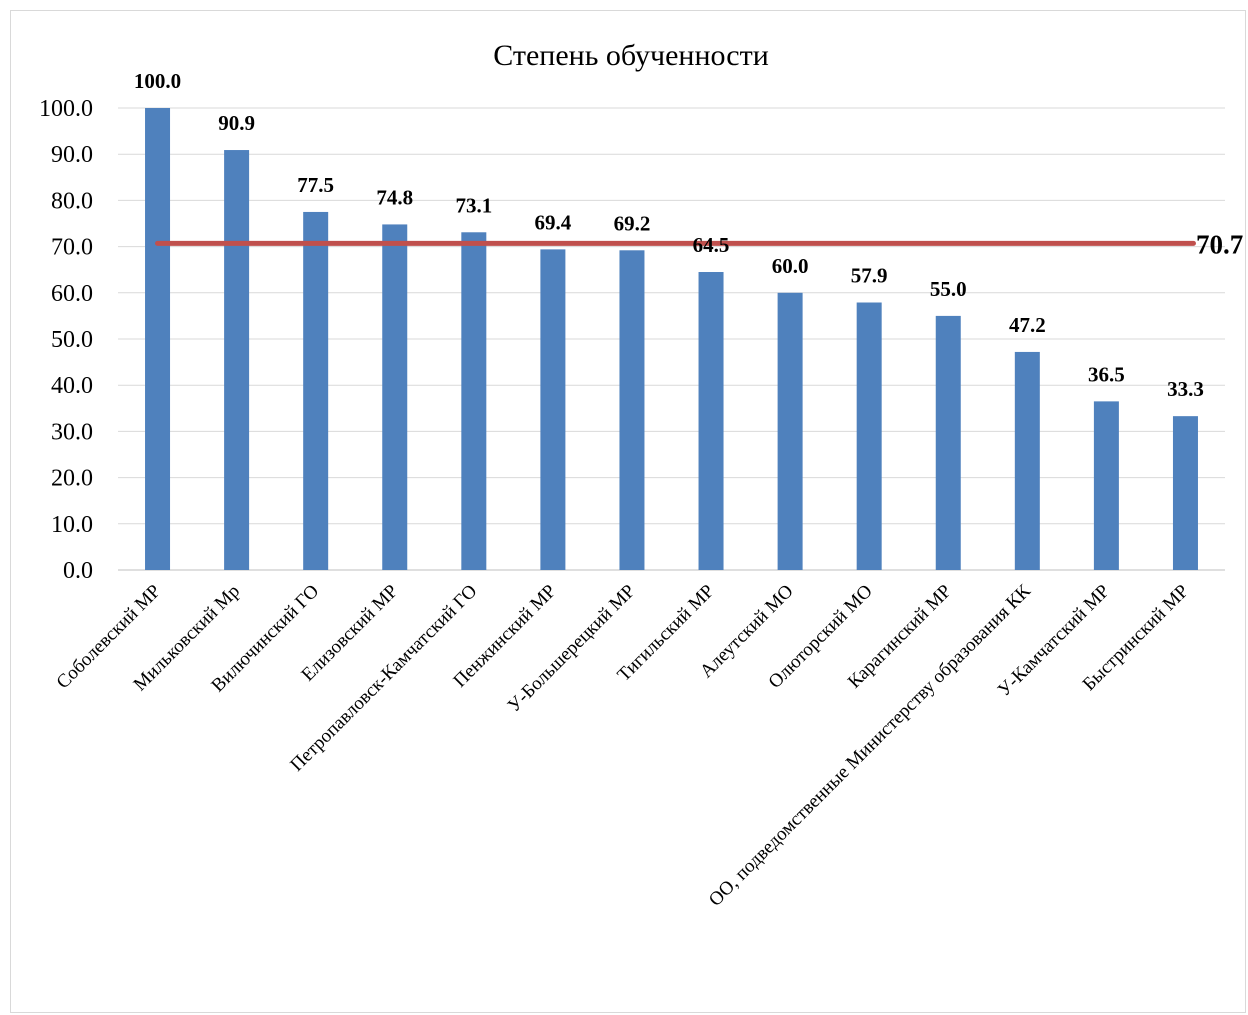 The image size is (1248, 1015). I want to click on data-label: 69.4, so click(553, 222).